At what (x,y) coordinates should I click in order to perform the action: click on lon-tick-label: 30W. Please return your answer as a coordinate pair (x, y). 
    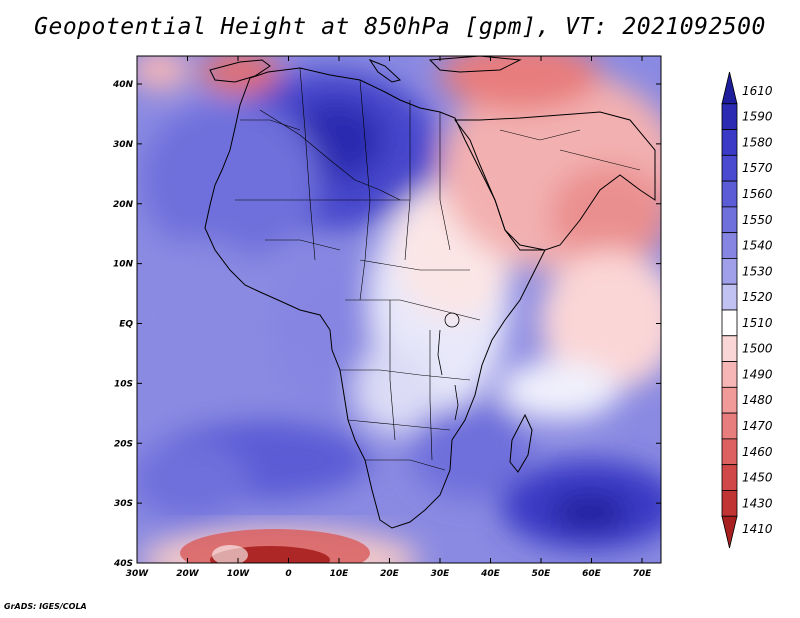
    Looking at the image, I should click on (138, 574).